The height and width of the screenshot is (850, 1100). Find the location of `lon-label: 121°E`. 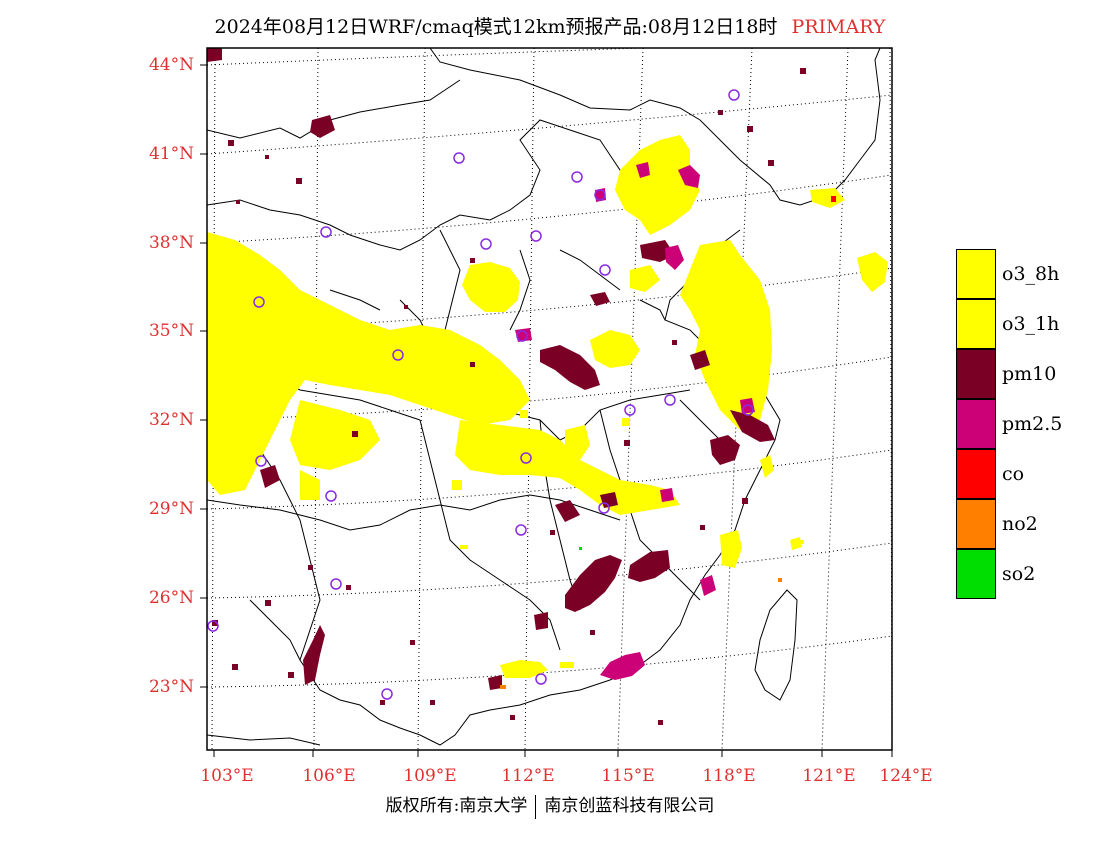

lon-label: 121°E is located at coordinates (829, 776).